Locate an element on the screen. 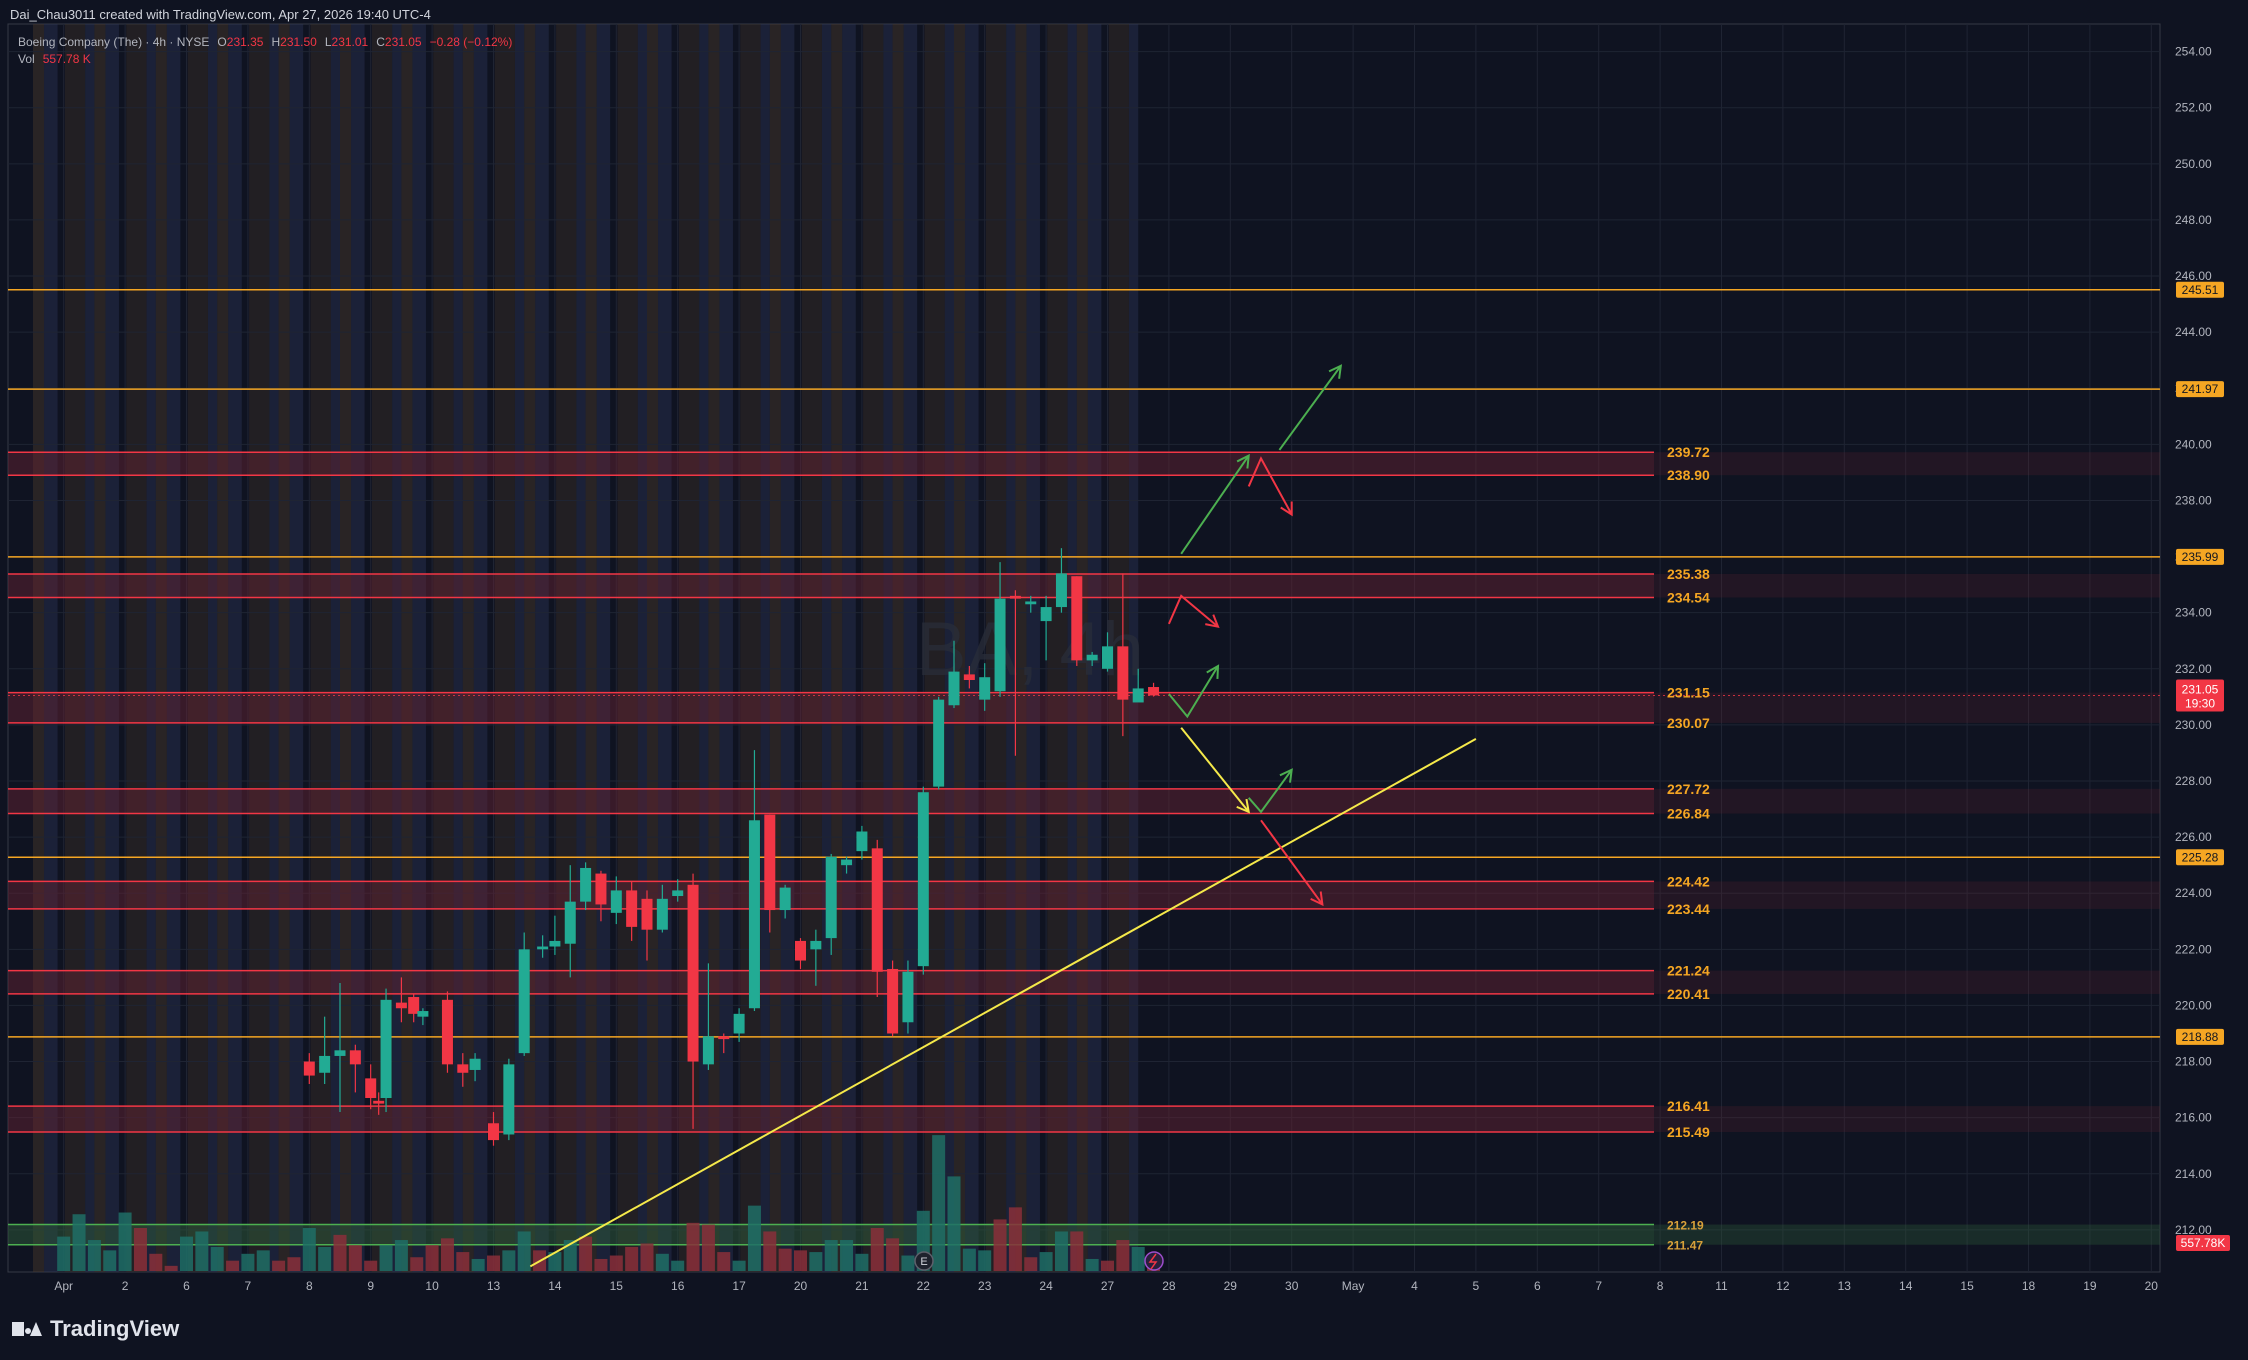  time-tick-label: 9 is located at coordinates (370, 1286).